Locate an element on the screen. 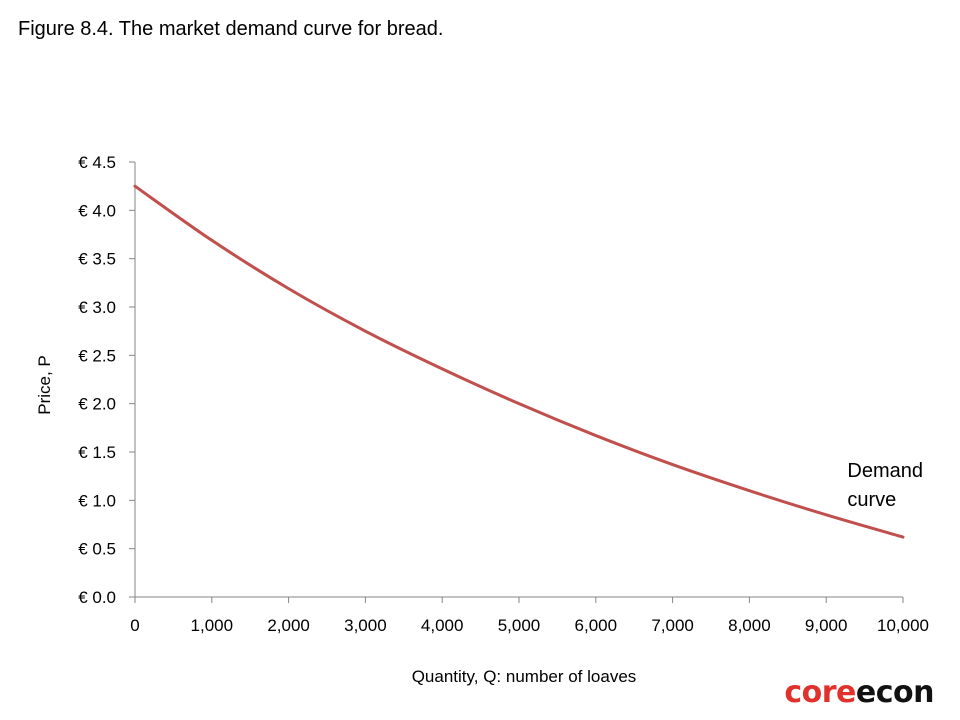 This screenshot has width=960, height=720. x-tick-label: 3,000 is located at coordinates (365, 625).